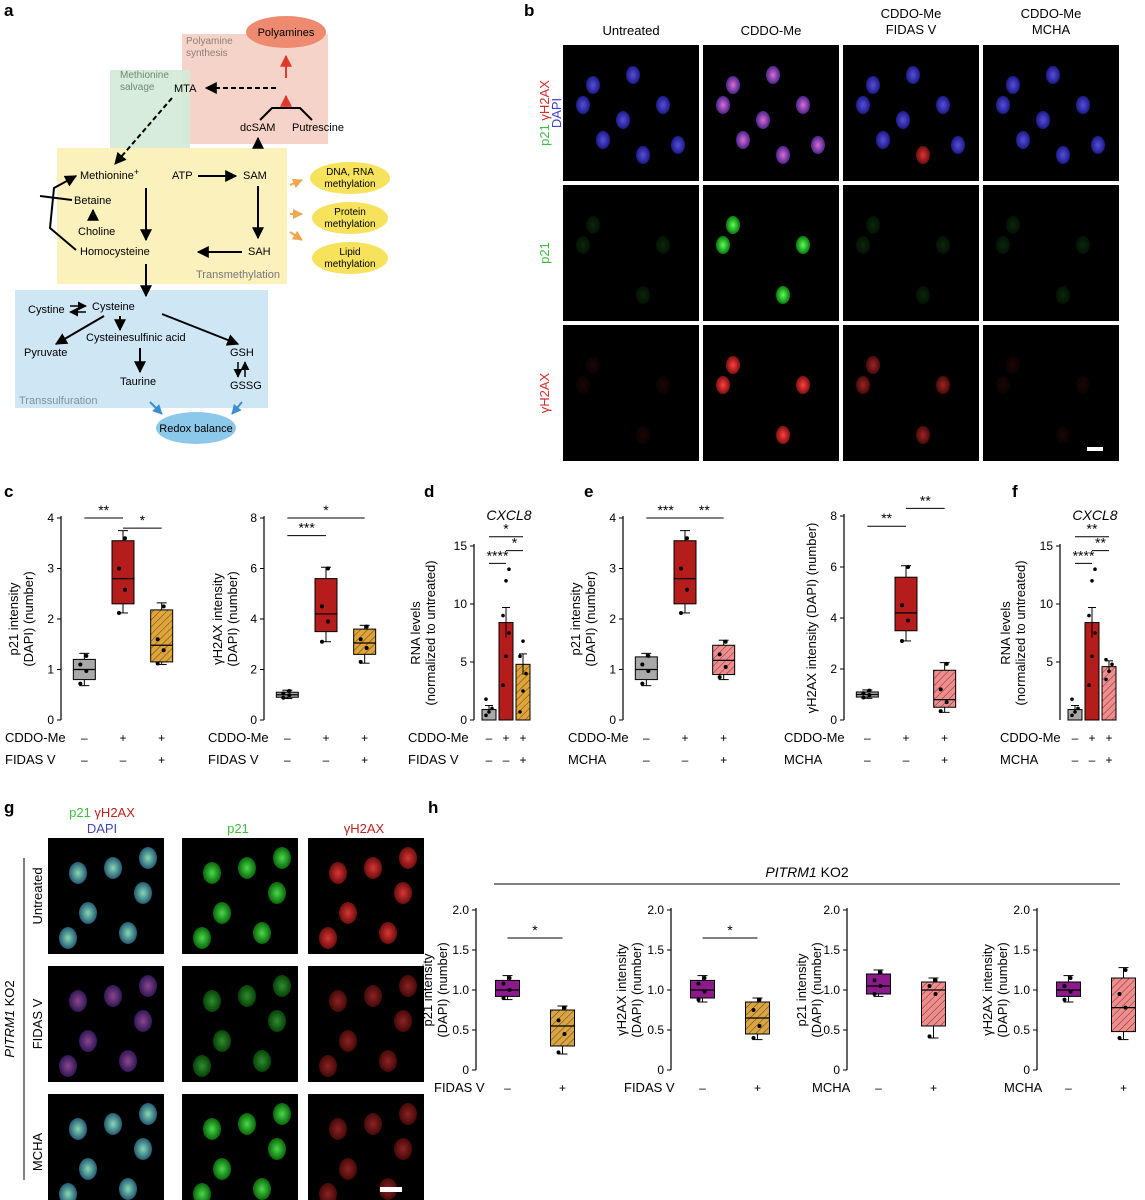 The image size is (1145, 1200). I want to click on y-tick-label: 5, so click(1049, 662).